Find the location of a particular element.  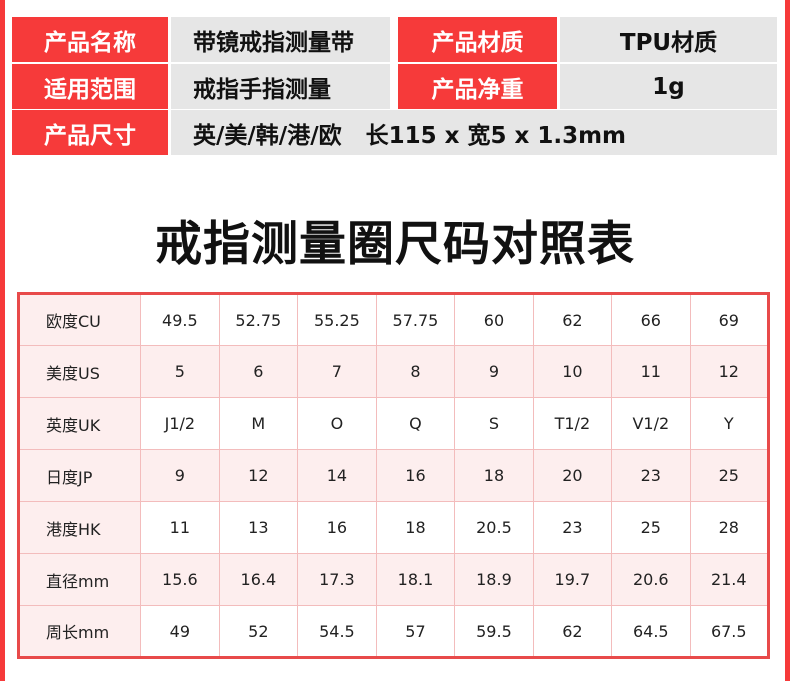

row-header: 美度US is located at coordinates (79, 371).